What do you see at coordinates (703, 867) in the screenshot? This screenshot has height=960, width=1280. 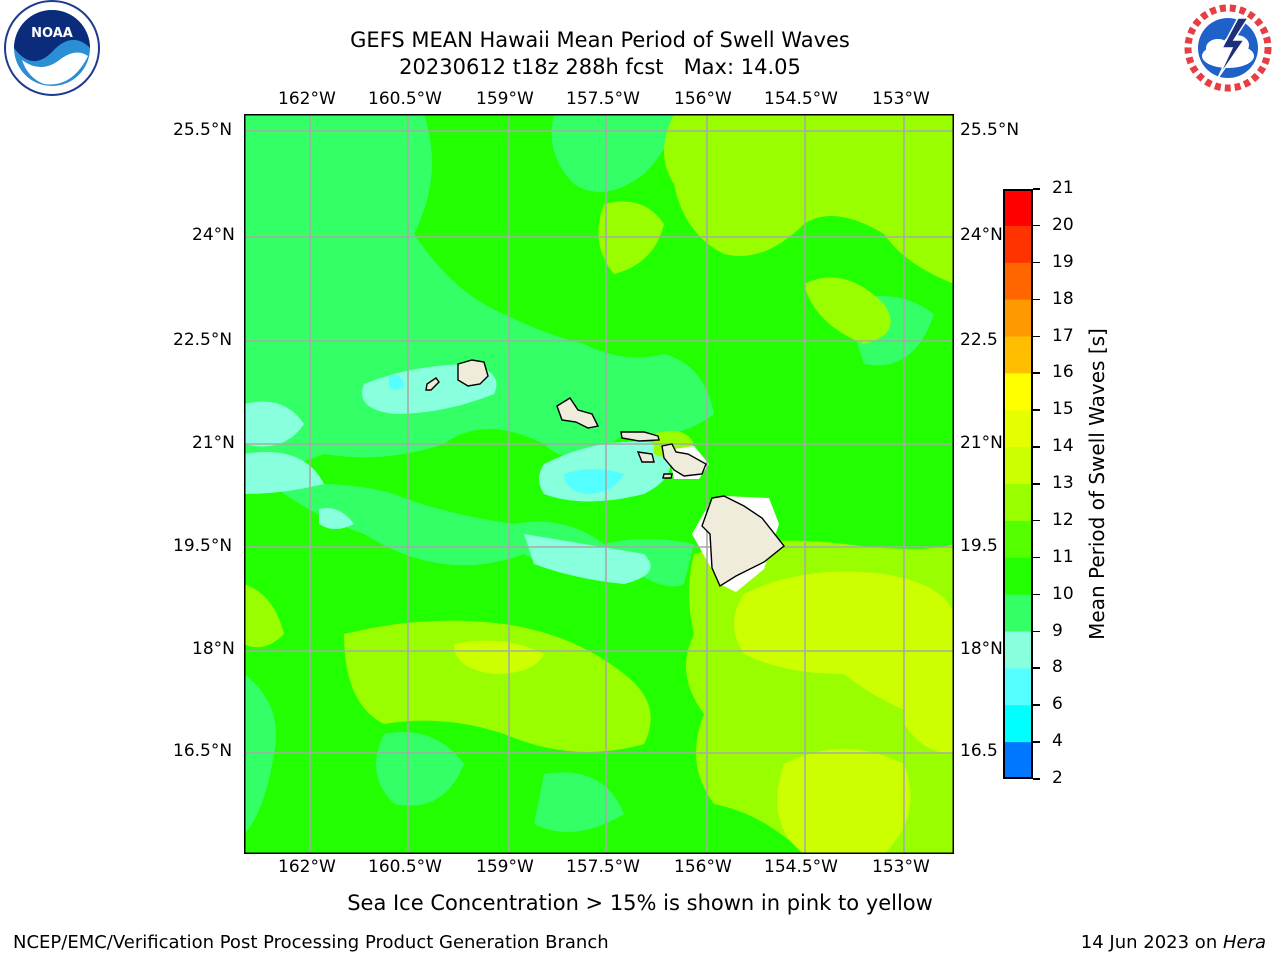 I see `lon-label-bottom: 156°W` at bounding box center [703, 867].